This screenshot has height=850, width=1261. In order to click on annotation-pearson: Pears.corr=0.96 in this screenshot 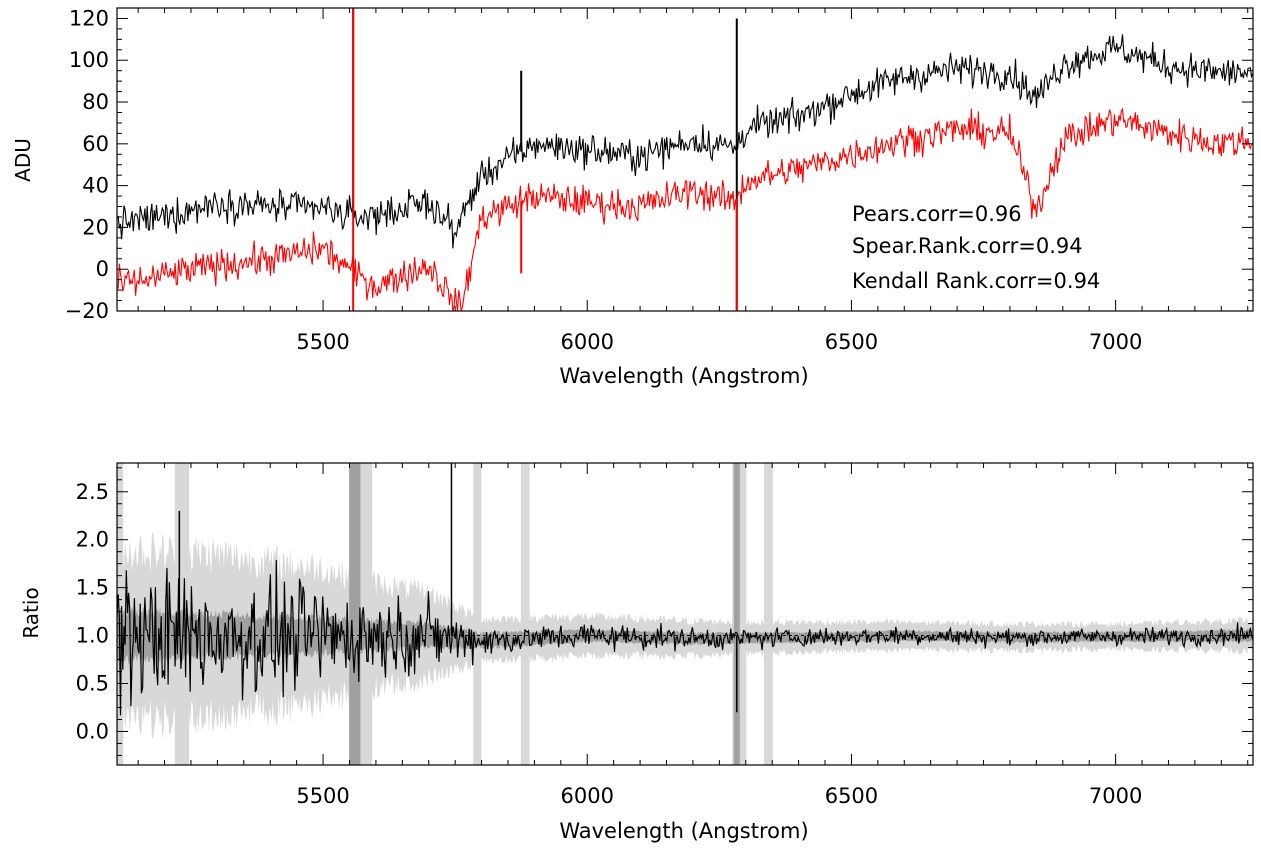, I will do `click(937, 214)`.